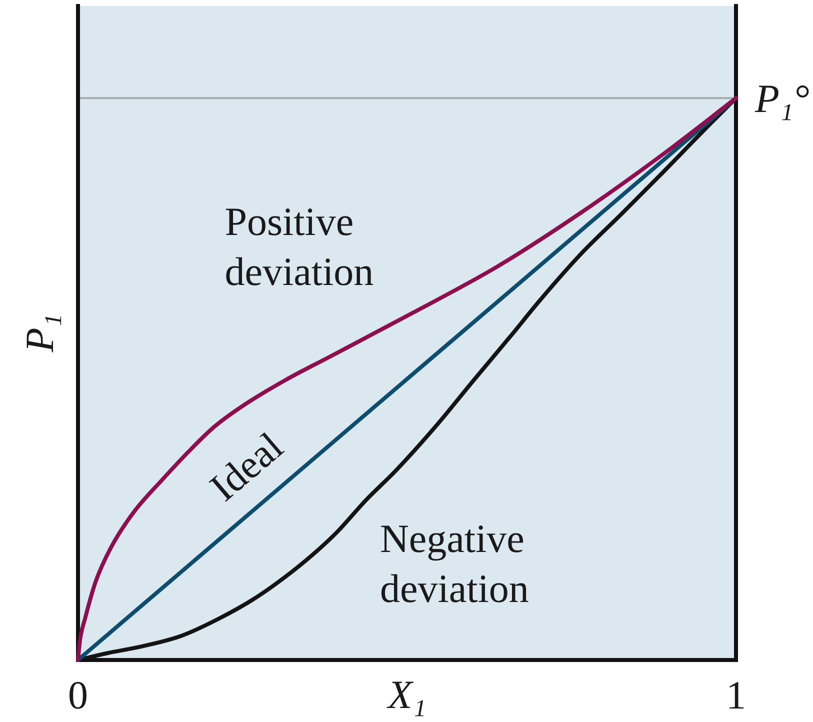 The height and width of the screenshot is (722, 813). Describe the element at coordinates (454, 564) in the screenshot. I see `series-label: Negative deviation` at that location.